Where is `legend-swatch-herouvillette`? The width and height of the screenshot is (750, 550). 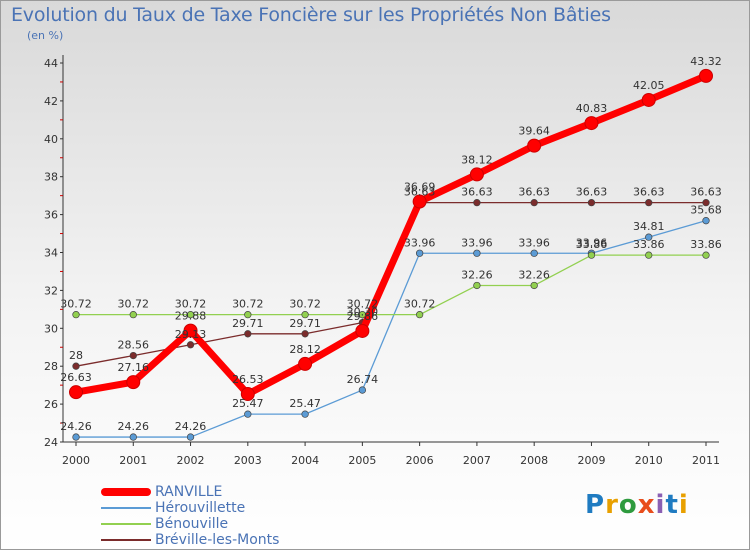
legend-swatch-herouvillette is located at coordinates (126, 508).